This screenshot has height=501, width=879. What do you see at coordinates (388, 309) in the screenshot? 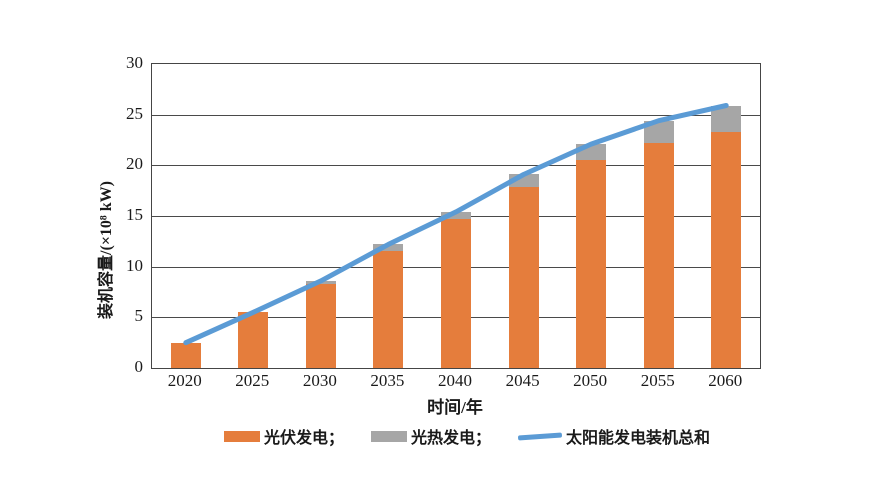
I see `bar-pv-2035` at bounding box center [388, 309].